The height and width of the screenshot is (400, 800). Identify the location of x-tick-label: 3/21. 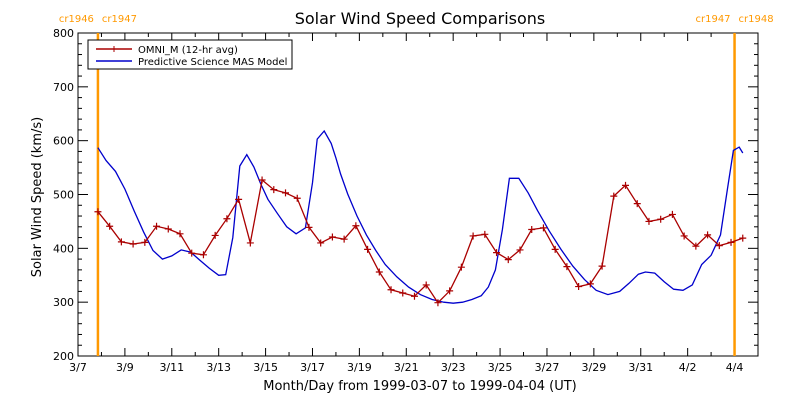
(406, 367).